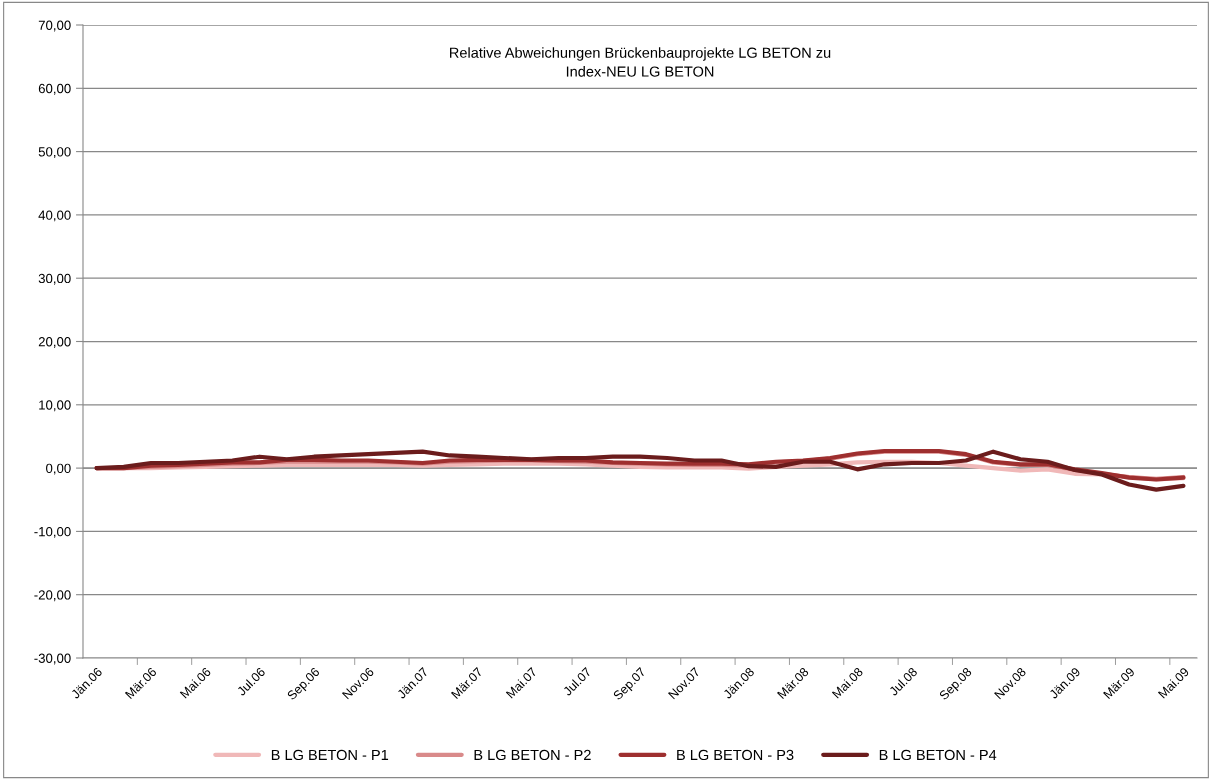  Describe the element at coordinates (55, 406) in the screenshot. I see `y-tick-label: 10,00` at that location.